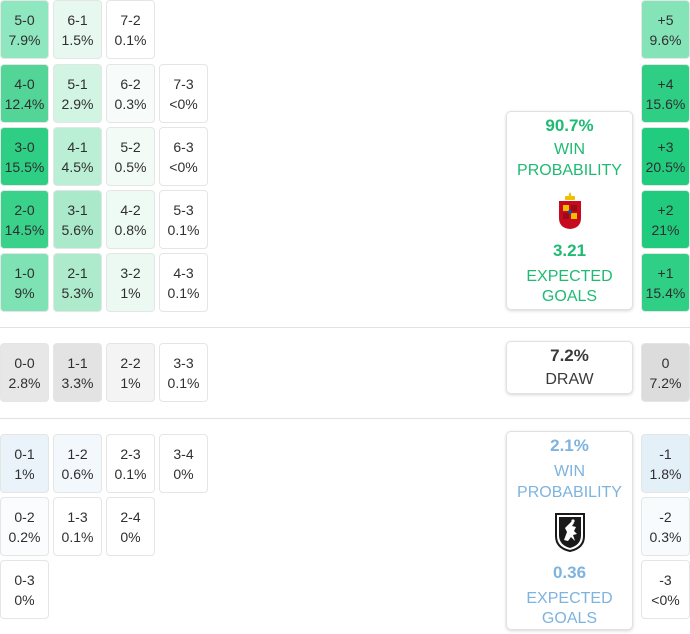 This screenshot has width=690, height=634. Describe the element at coordinates (130, 362) in the screenshot. I see `scoreline-label: 2-2` at that location.